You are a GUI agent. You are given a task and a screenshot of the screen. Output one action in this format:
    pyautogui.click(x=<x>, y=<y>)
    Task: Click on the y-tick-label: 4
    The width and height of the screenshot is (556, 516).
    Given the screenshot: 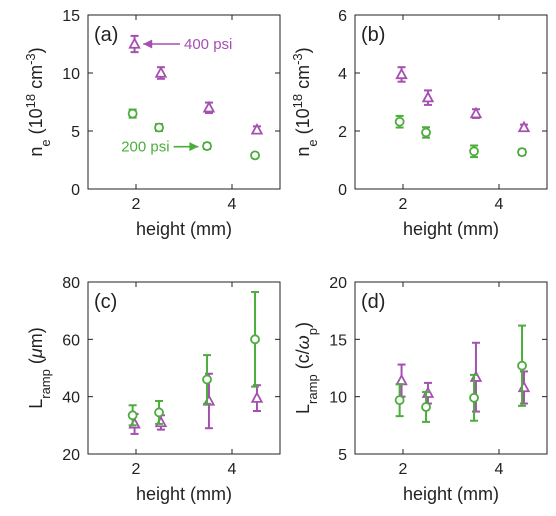 What is the action you would take?
    pyautogui.click(x=342, y=74)
    